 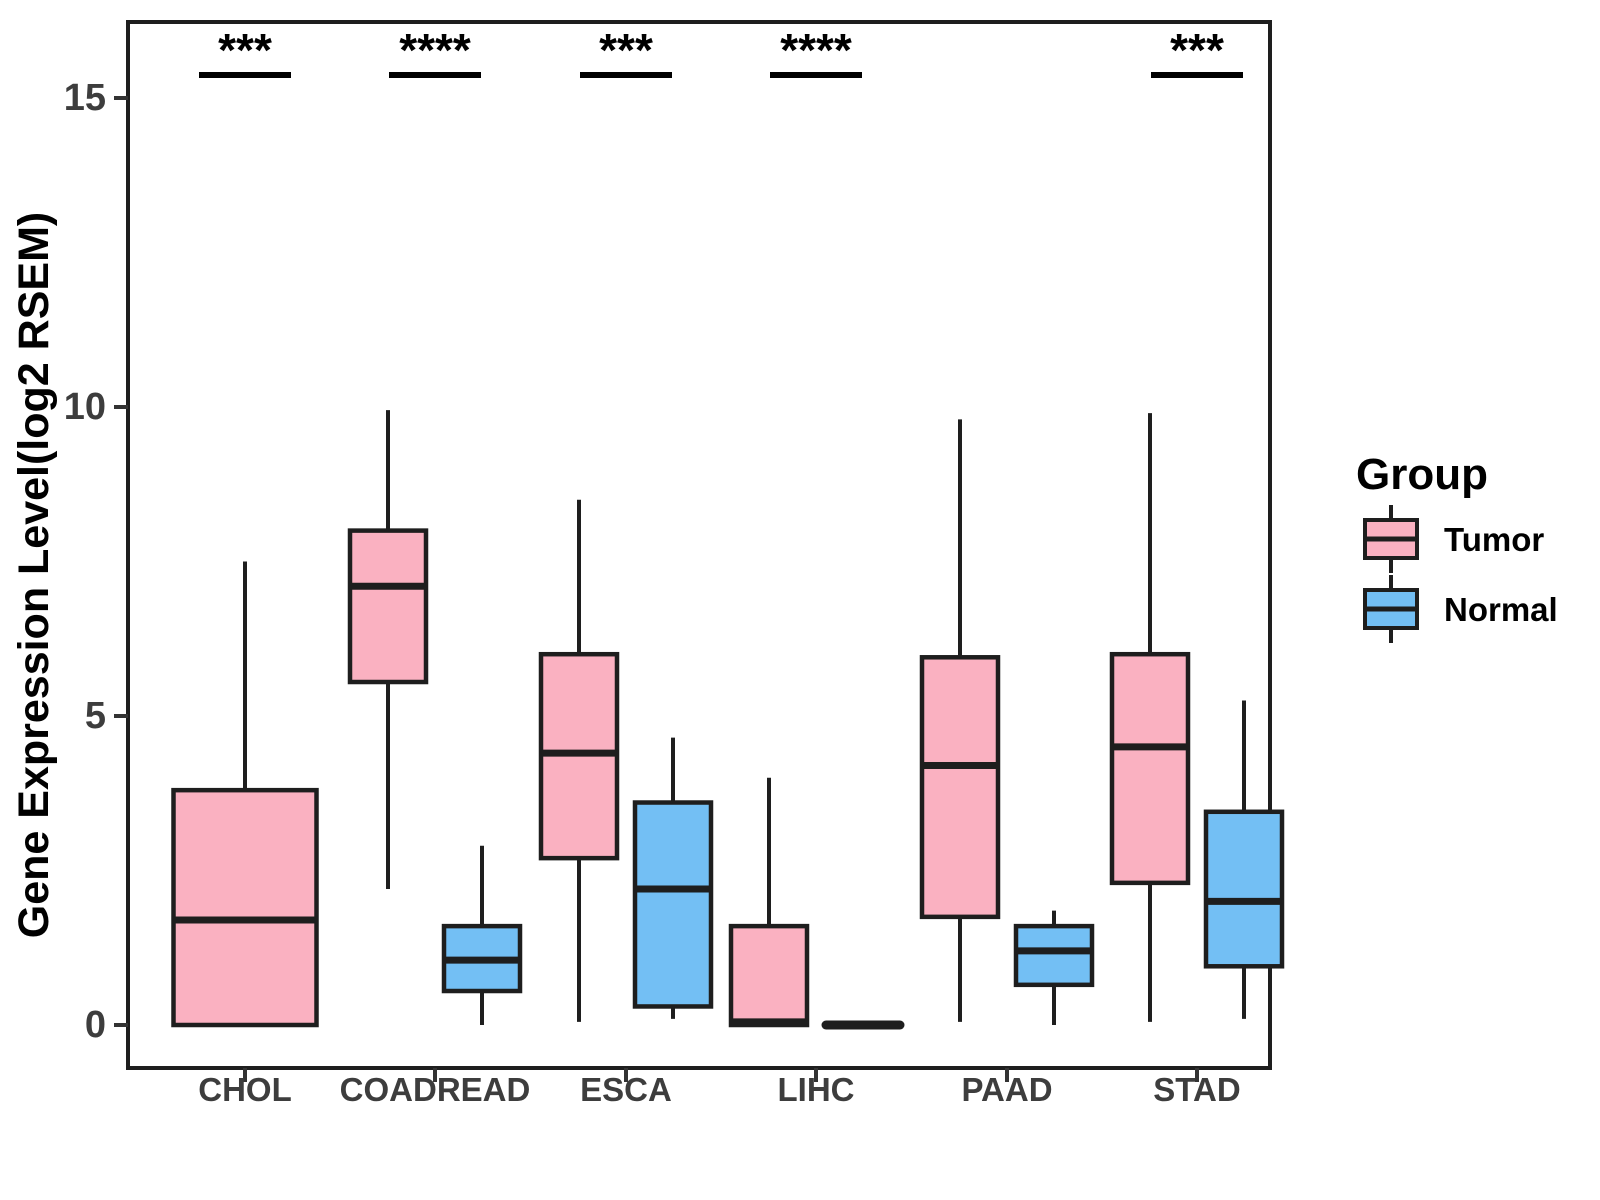 What do you see at coordinates (245, 907) in the screenshot?
I see `box-tumor-chol` at bounding box center [245, 907].